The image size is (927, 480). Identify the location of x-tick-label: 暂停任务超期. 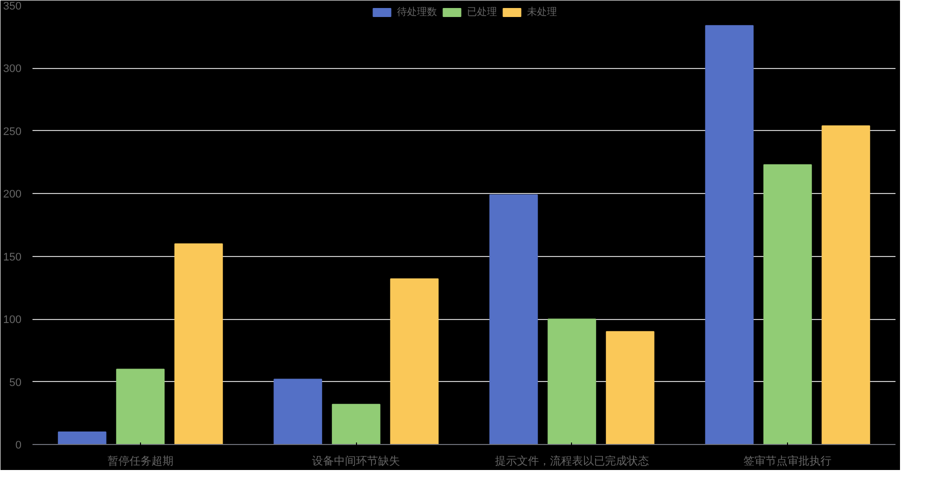
(140, 461).